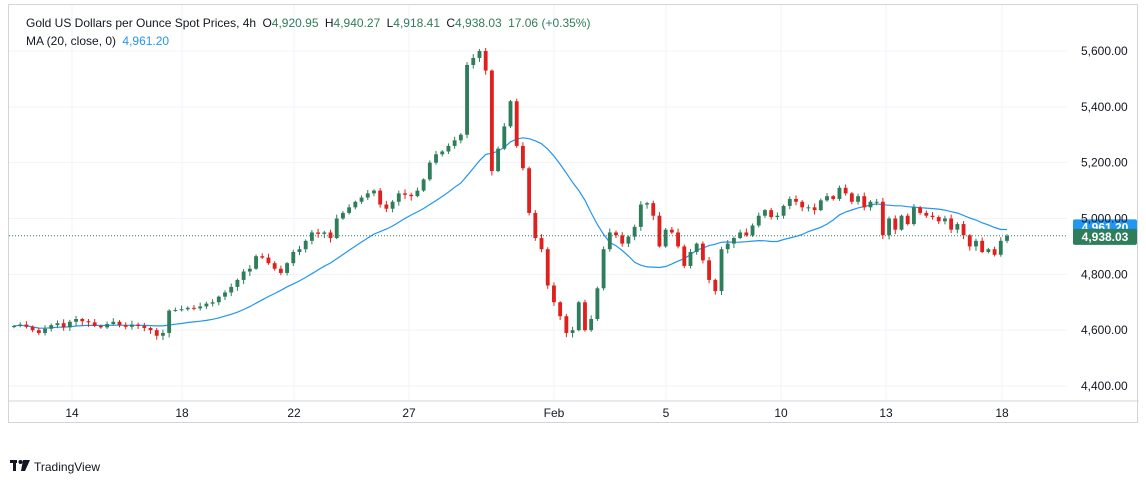 The image size is (1146, 485). What do you see at coordinates (72, 413) in the screenshot?
I see `x-tick-label: 14` at bounding box center [72, 413].